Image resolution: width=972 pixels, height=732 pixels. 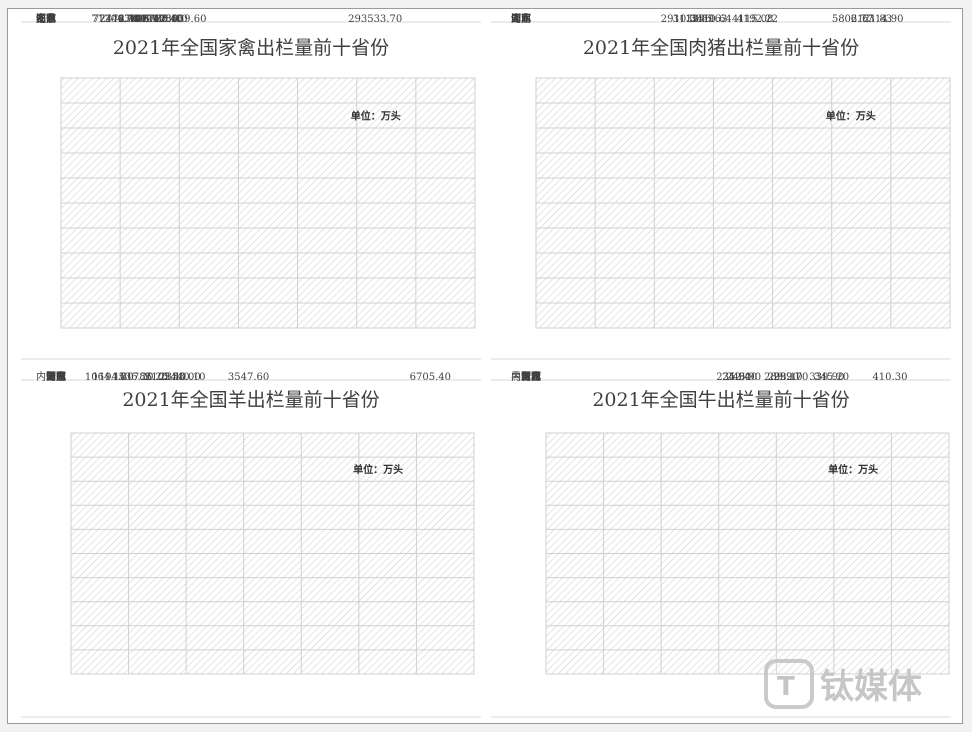 I want to click on value-label: 4192.22, so click(x=757, y=19).